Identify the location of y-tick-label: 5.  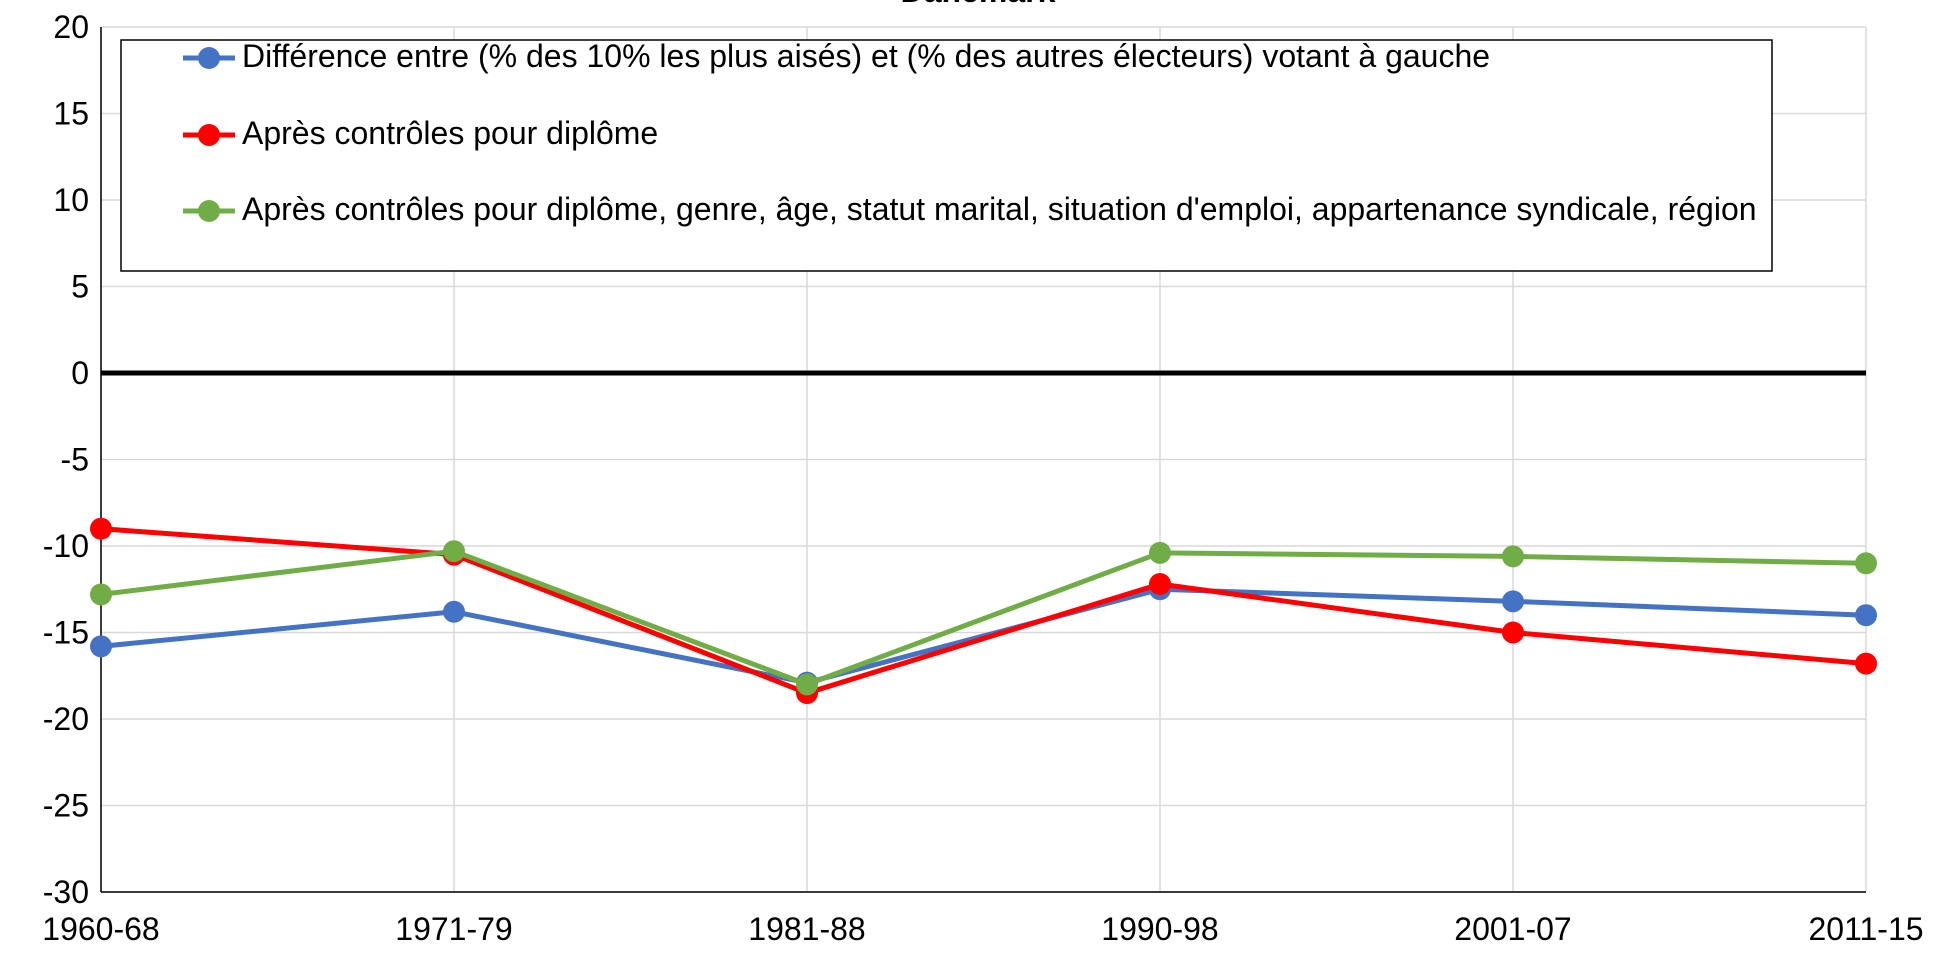
(80, 287).